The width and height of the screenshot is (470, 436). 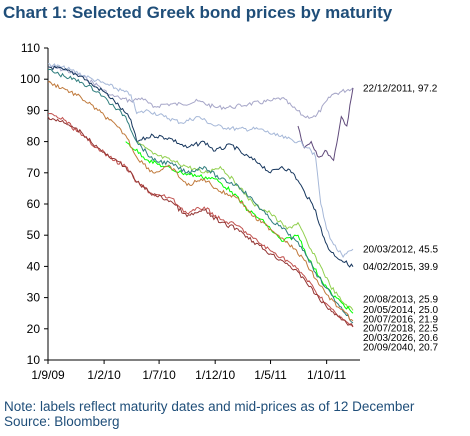 I want to click on y-tick-label: 100, so click(x=30, y=79).